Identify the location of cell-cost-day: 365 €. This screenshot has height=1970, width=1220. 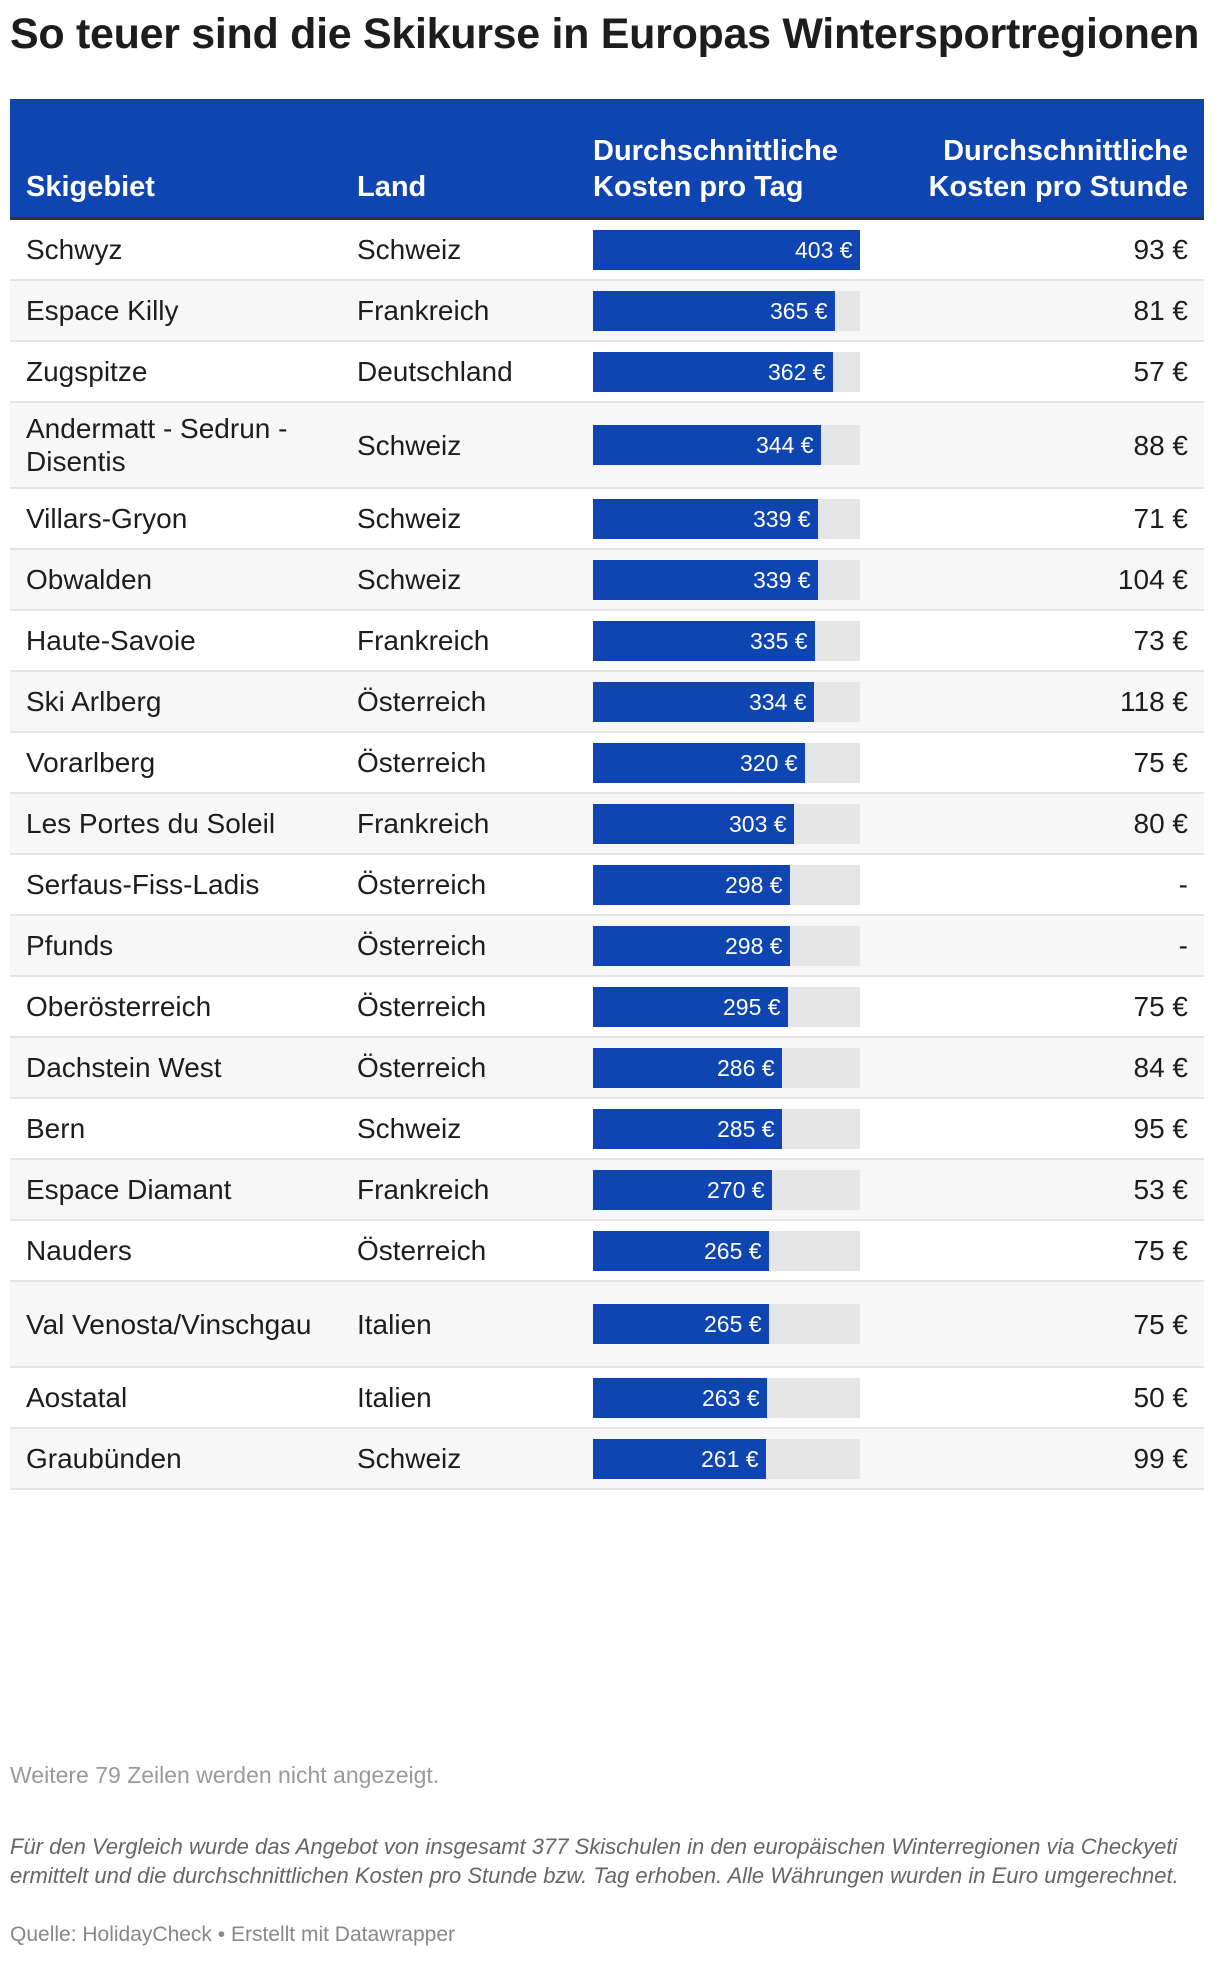
(726, 311).